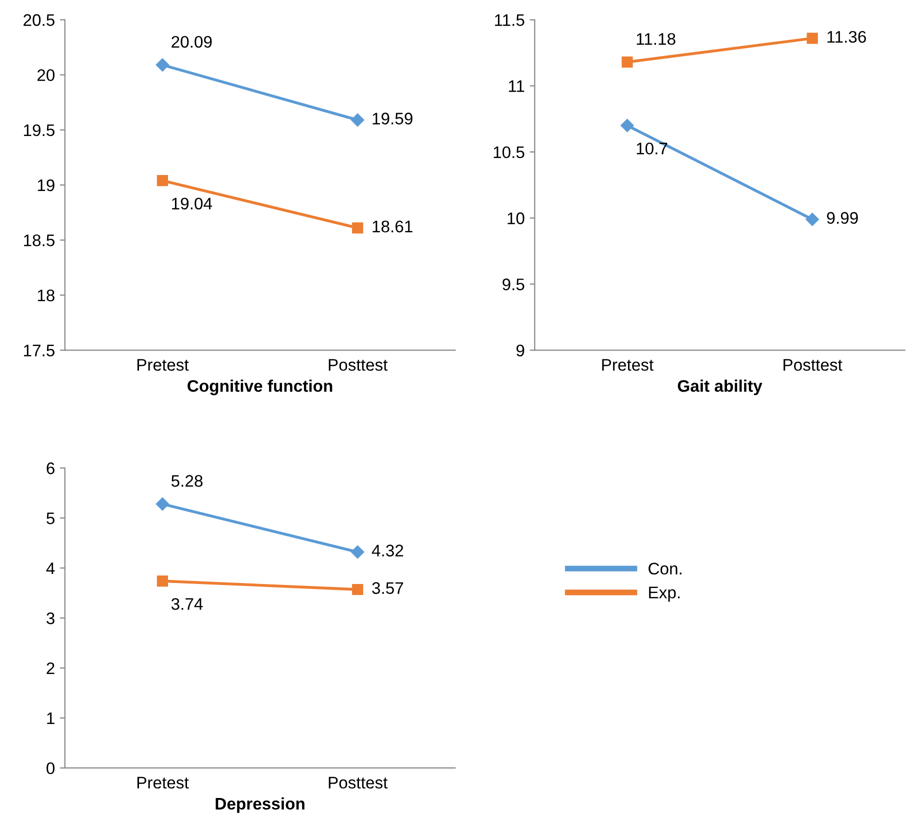  Describe the element at coordinates (39, 20) in the screenshot. I see `y-tick-label: 20.5` at that location.